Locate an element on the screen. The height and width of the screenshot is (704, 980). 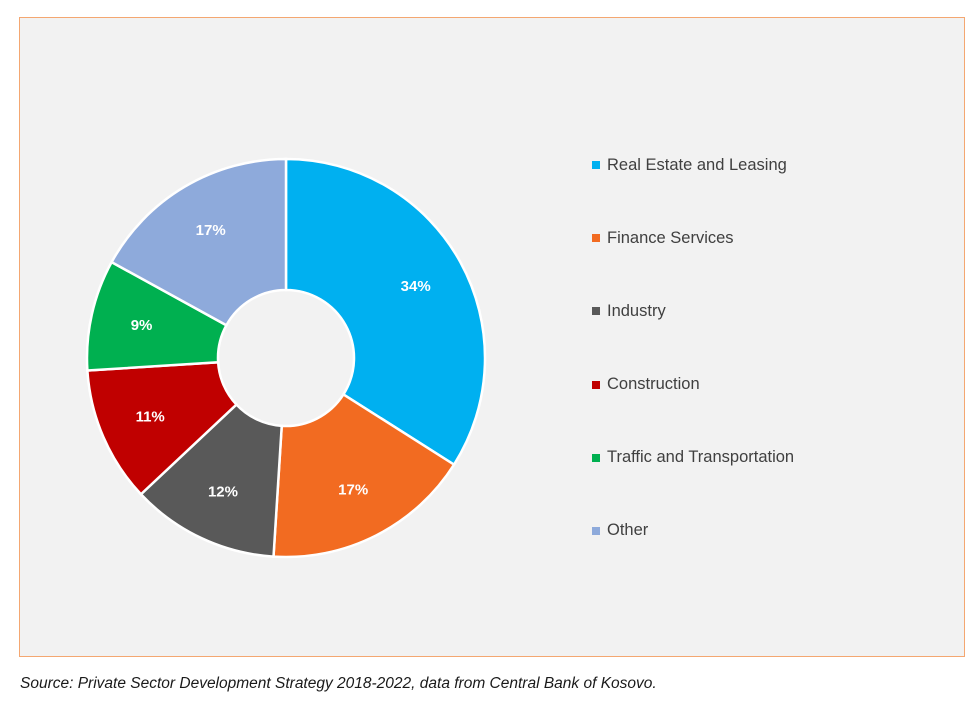
legend-label: Industry is located at coordinates (636, 310).